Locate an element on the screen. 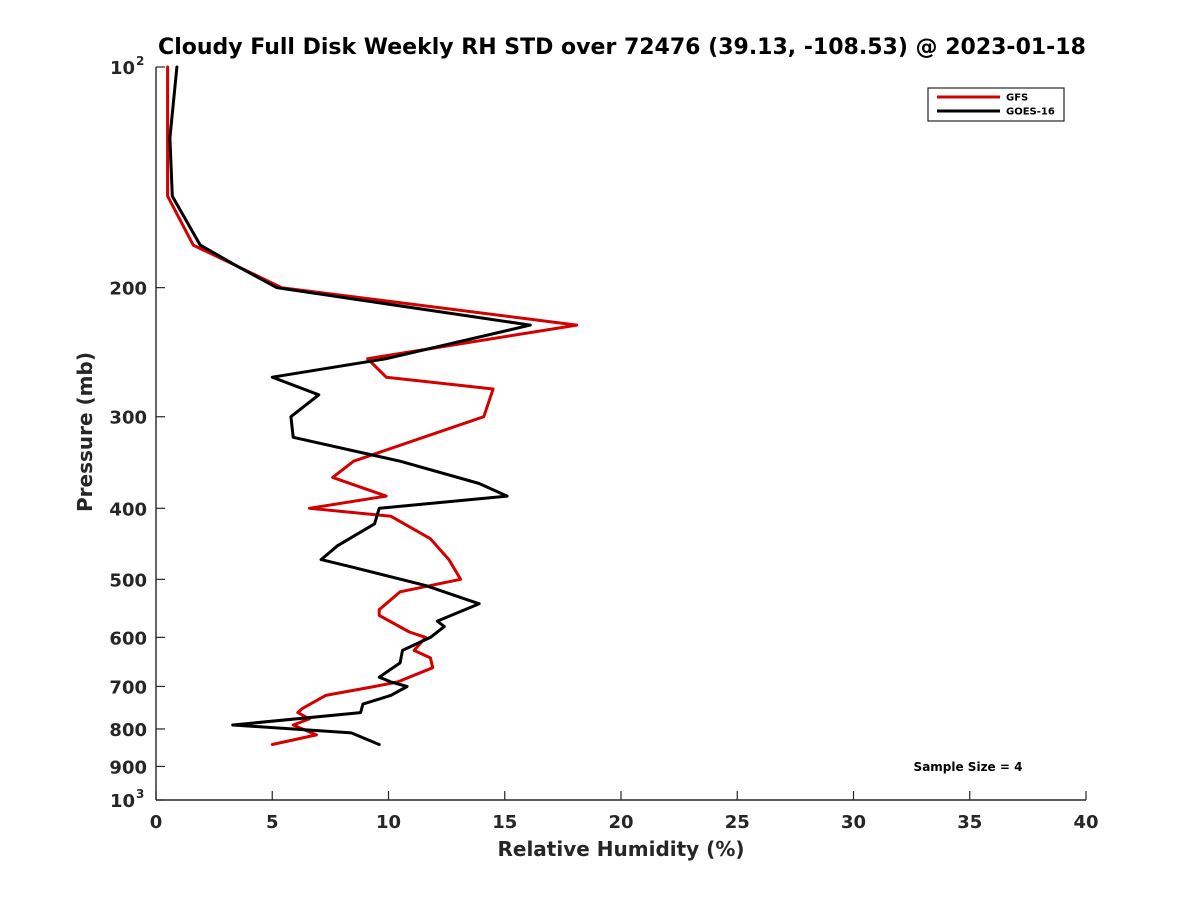 This screenshot has height=905, width=1200. x-tick-label: 10 is located at coordinates (388, 822).